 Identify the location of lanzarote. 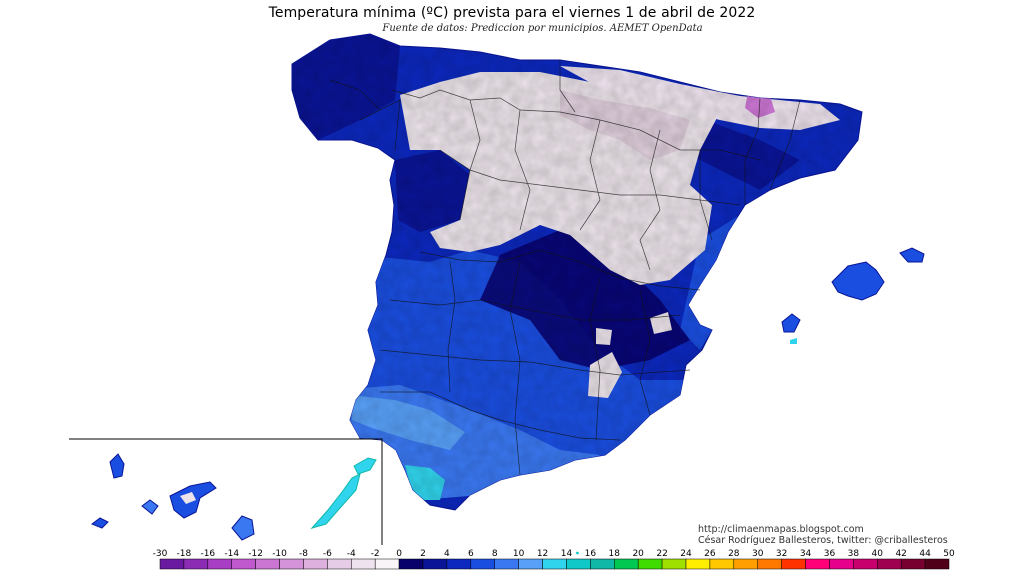
(365, 466).